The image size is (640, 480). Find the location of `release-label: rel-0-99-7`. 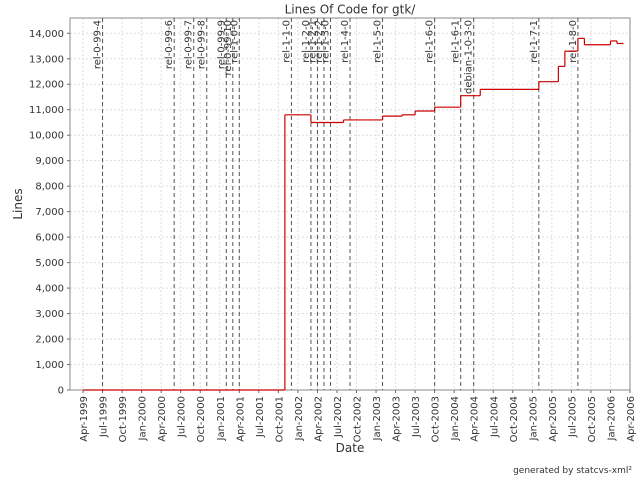

release-label: rel-0-99-7 is located at coordinates (189, 44).